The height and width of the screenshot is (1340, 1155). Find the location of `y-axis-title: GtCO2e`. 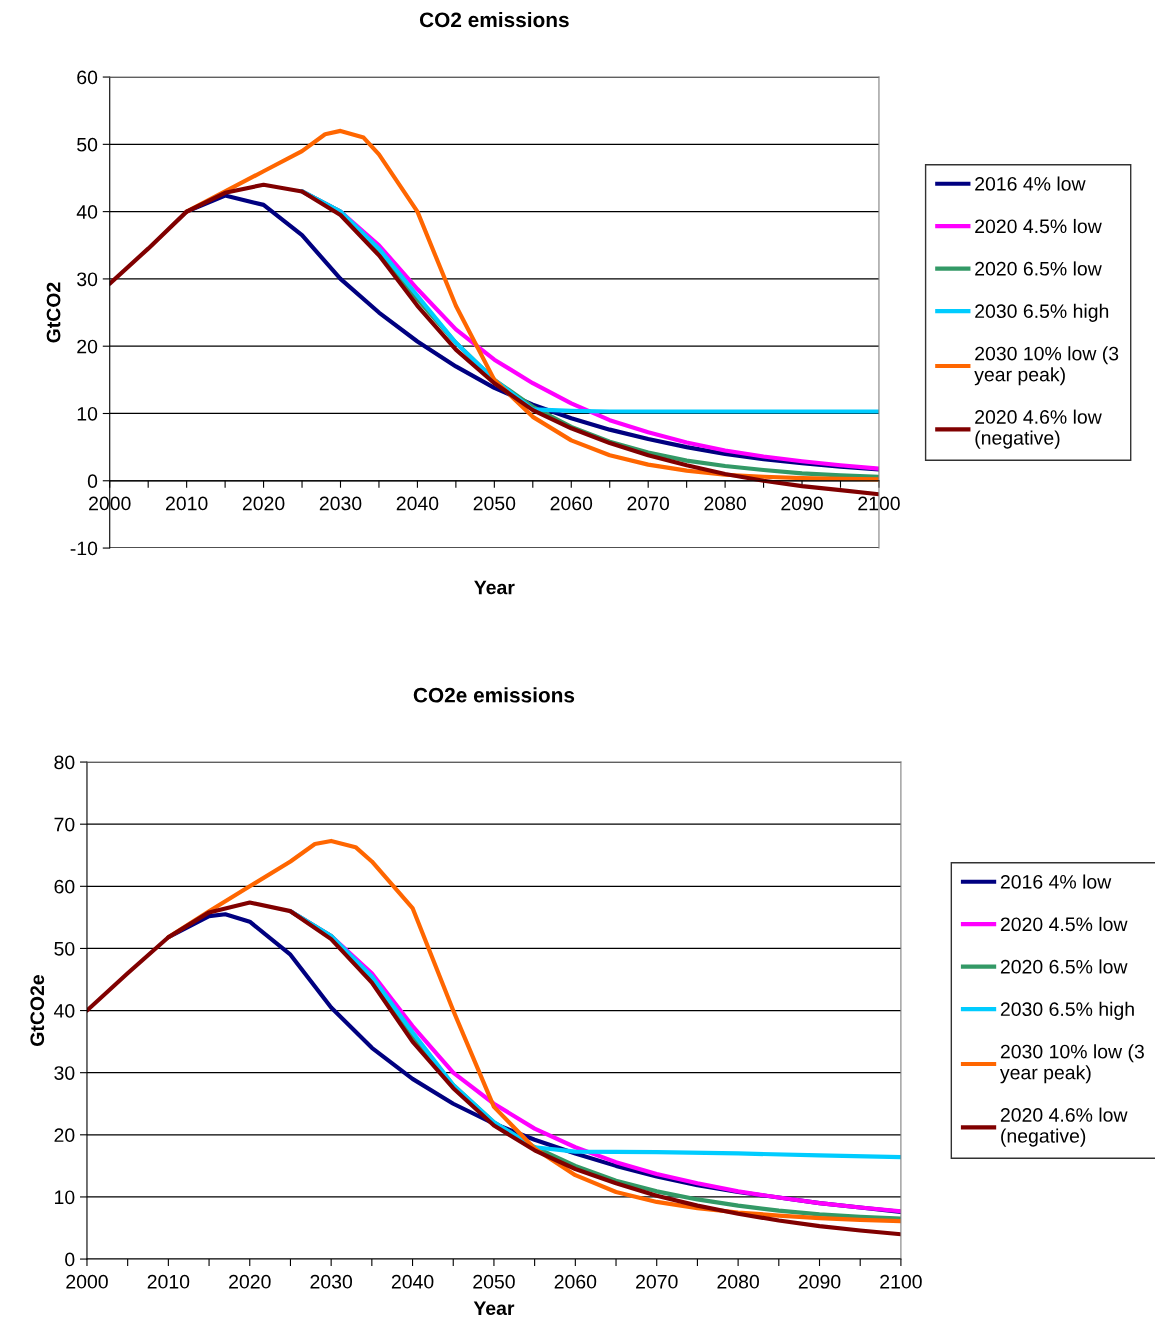

y-axis-title: GtCO2e is located at coordinates (37, 1010).